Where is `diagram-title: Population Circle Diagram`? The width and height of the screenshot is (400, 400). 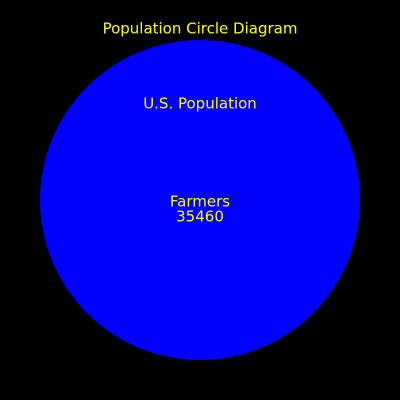
diagram-title: Population Circle Diagram is located at coordinates (200, 29).